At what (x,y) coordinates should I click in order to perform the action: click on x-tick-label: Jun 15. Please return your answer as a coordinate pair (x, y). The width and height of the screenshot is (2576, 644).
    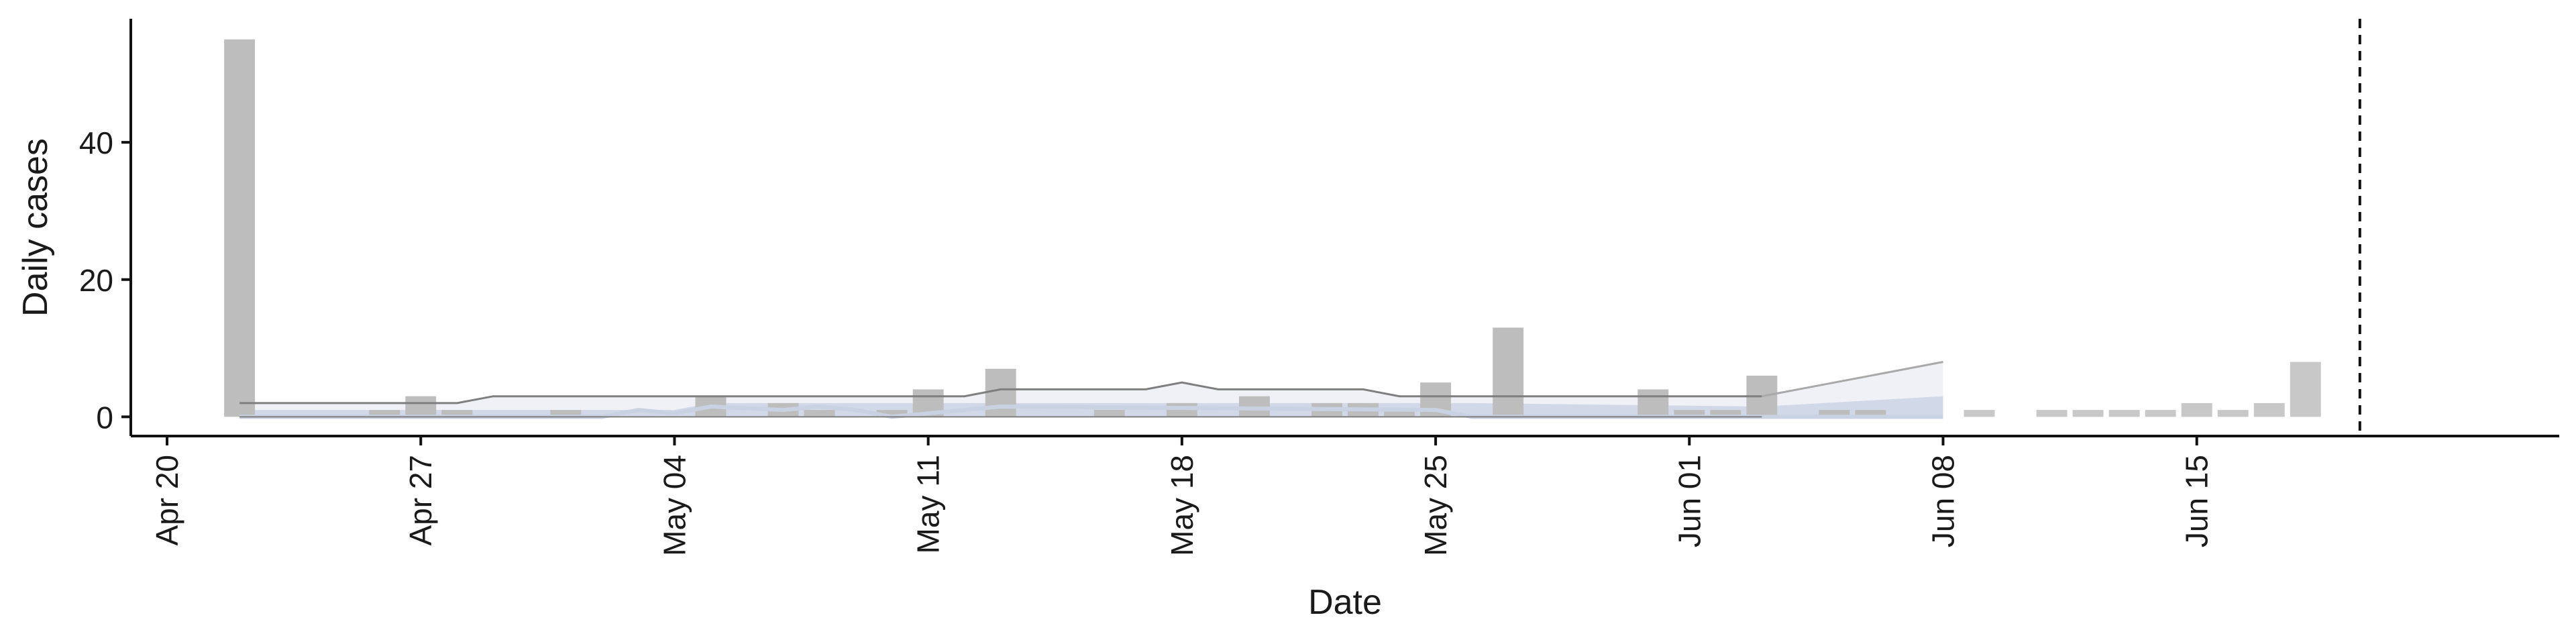
    Looking at the image, I should click on (2197, 501).